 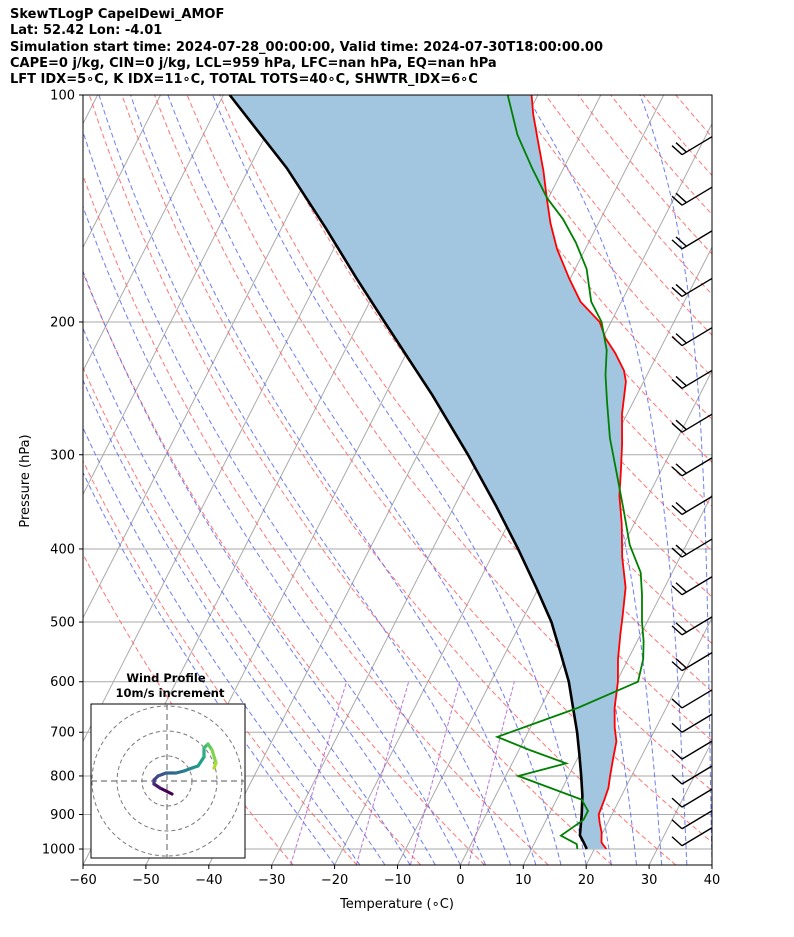 I want to click on x-tick-label: 10, so click(x=523, y=880).